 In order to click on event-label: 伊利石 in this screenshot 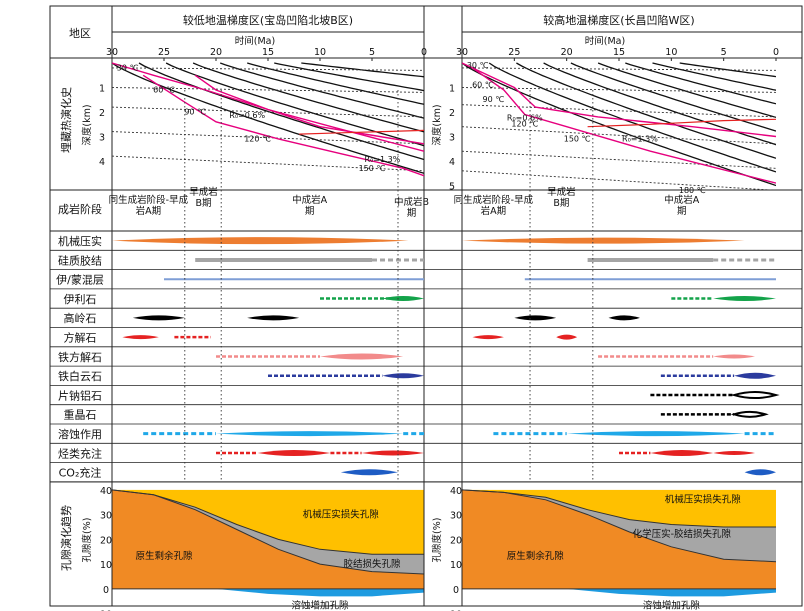, I will do `click(80, 299)`.